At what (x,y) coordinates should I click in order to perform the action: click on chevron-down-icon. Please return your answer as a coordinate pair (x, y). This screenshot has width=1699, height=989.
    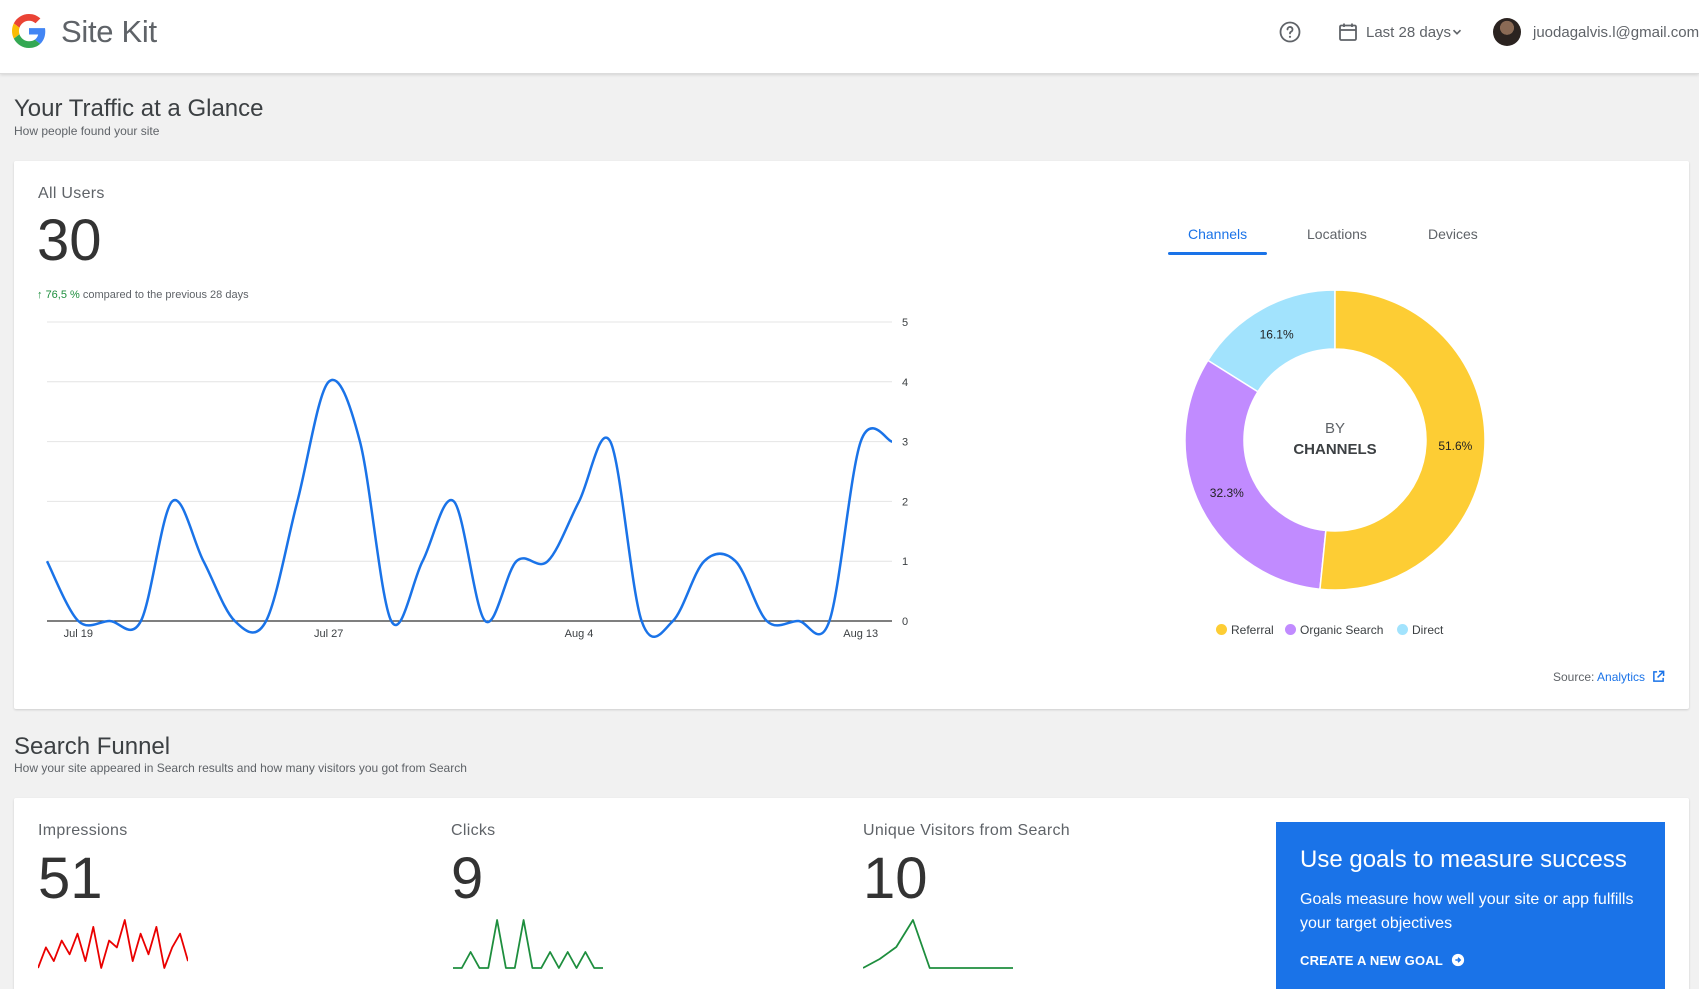
    Looking at the image, I should click on (1457, 32).